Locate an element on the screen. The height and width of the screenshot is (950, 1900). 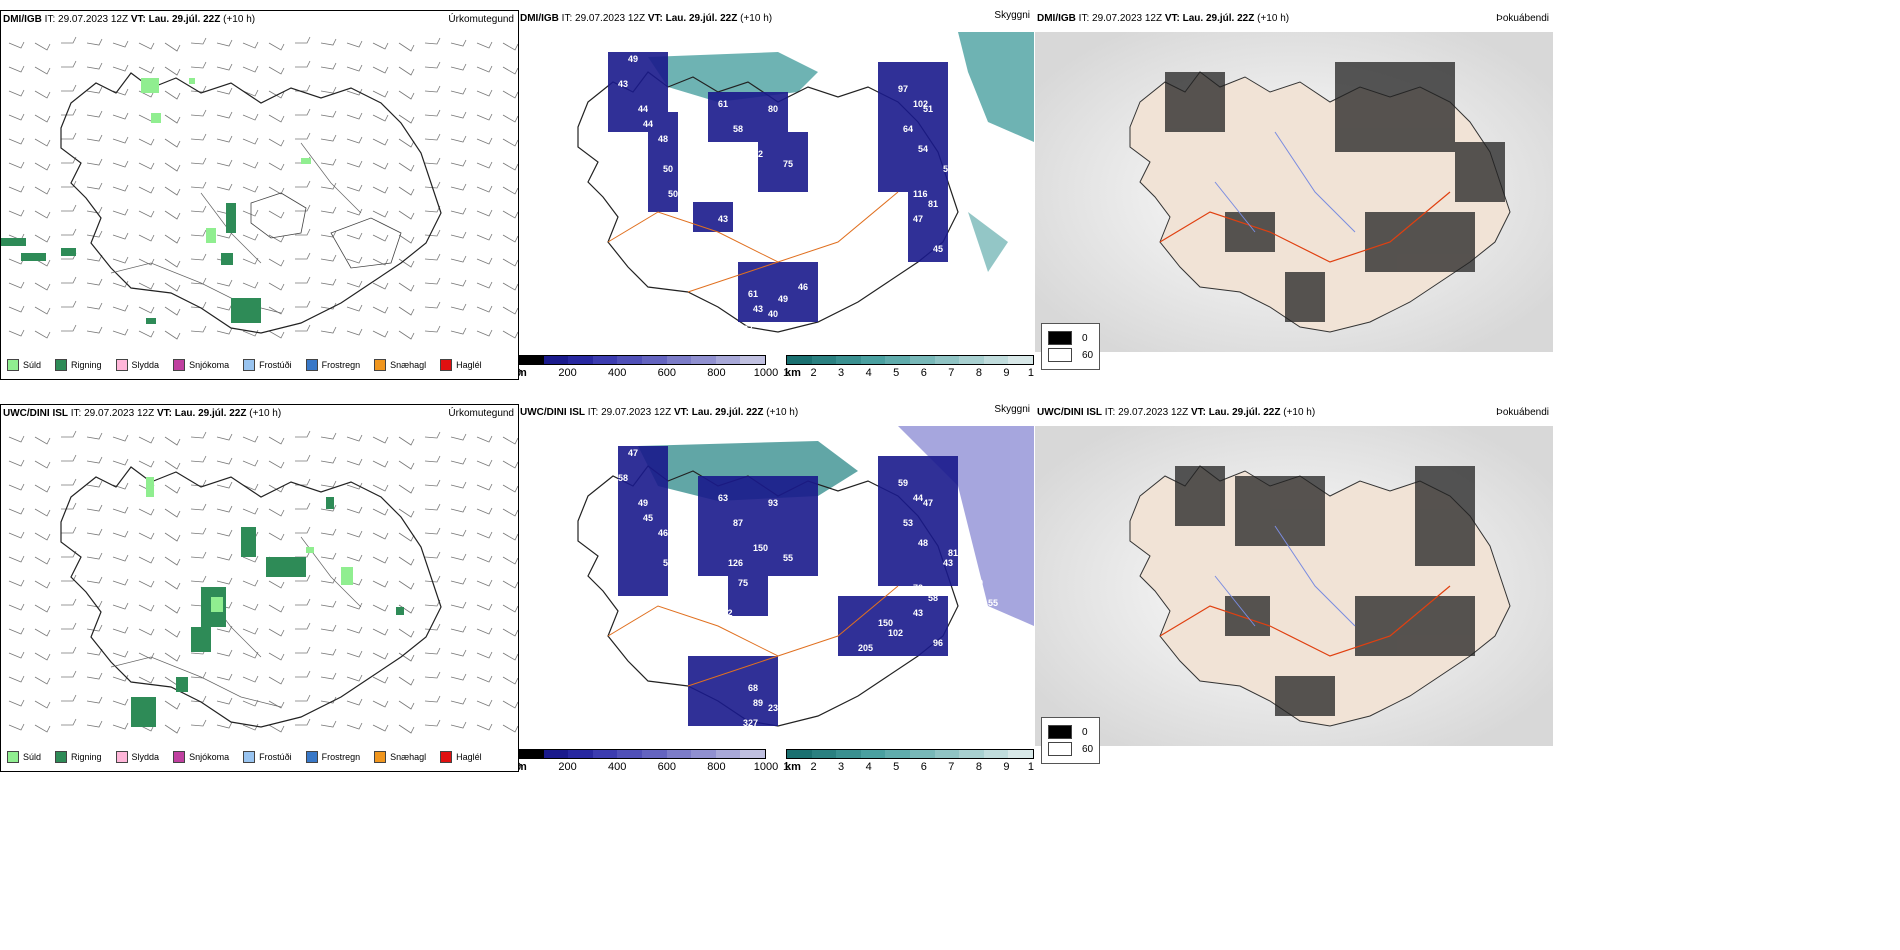
colorbar-tick: 400 is located at coordinates (617, 766).